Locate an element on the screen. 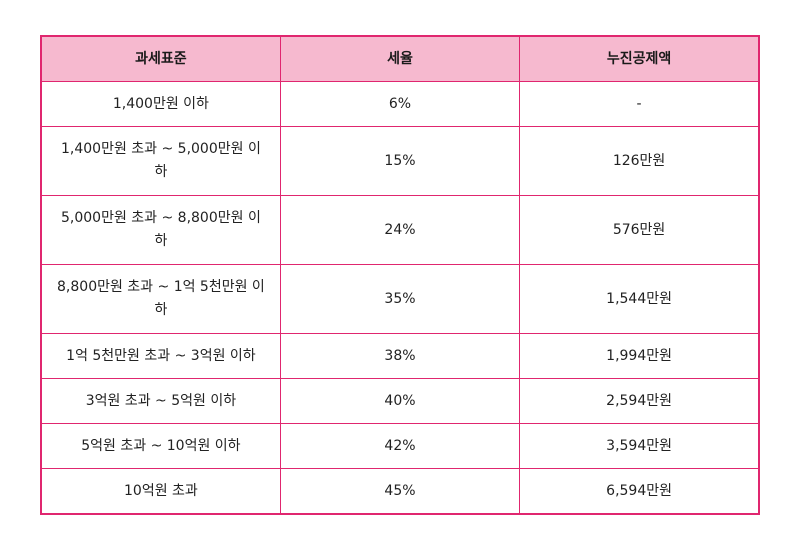 The height and width of the screenshot is (551, 800). cell-tax-base: 1,400만원 초과 ~ 5,000만원 이하 is located at coordinates (160, 161).